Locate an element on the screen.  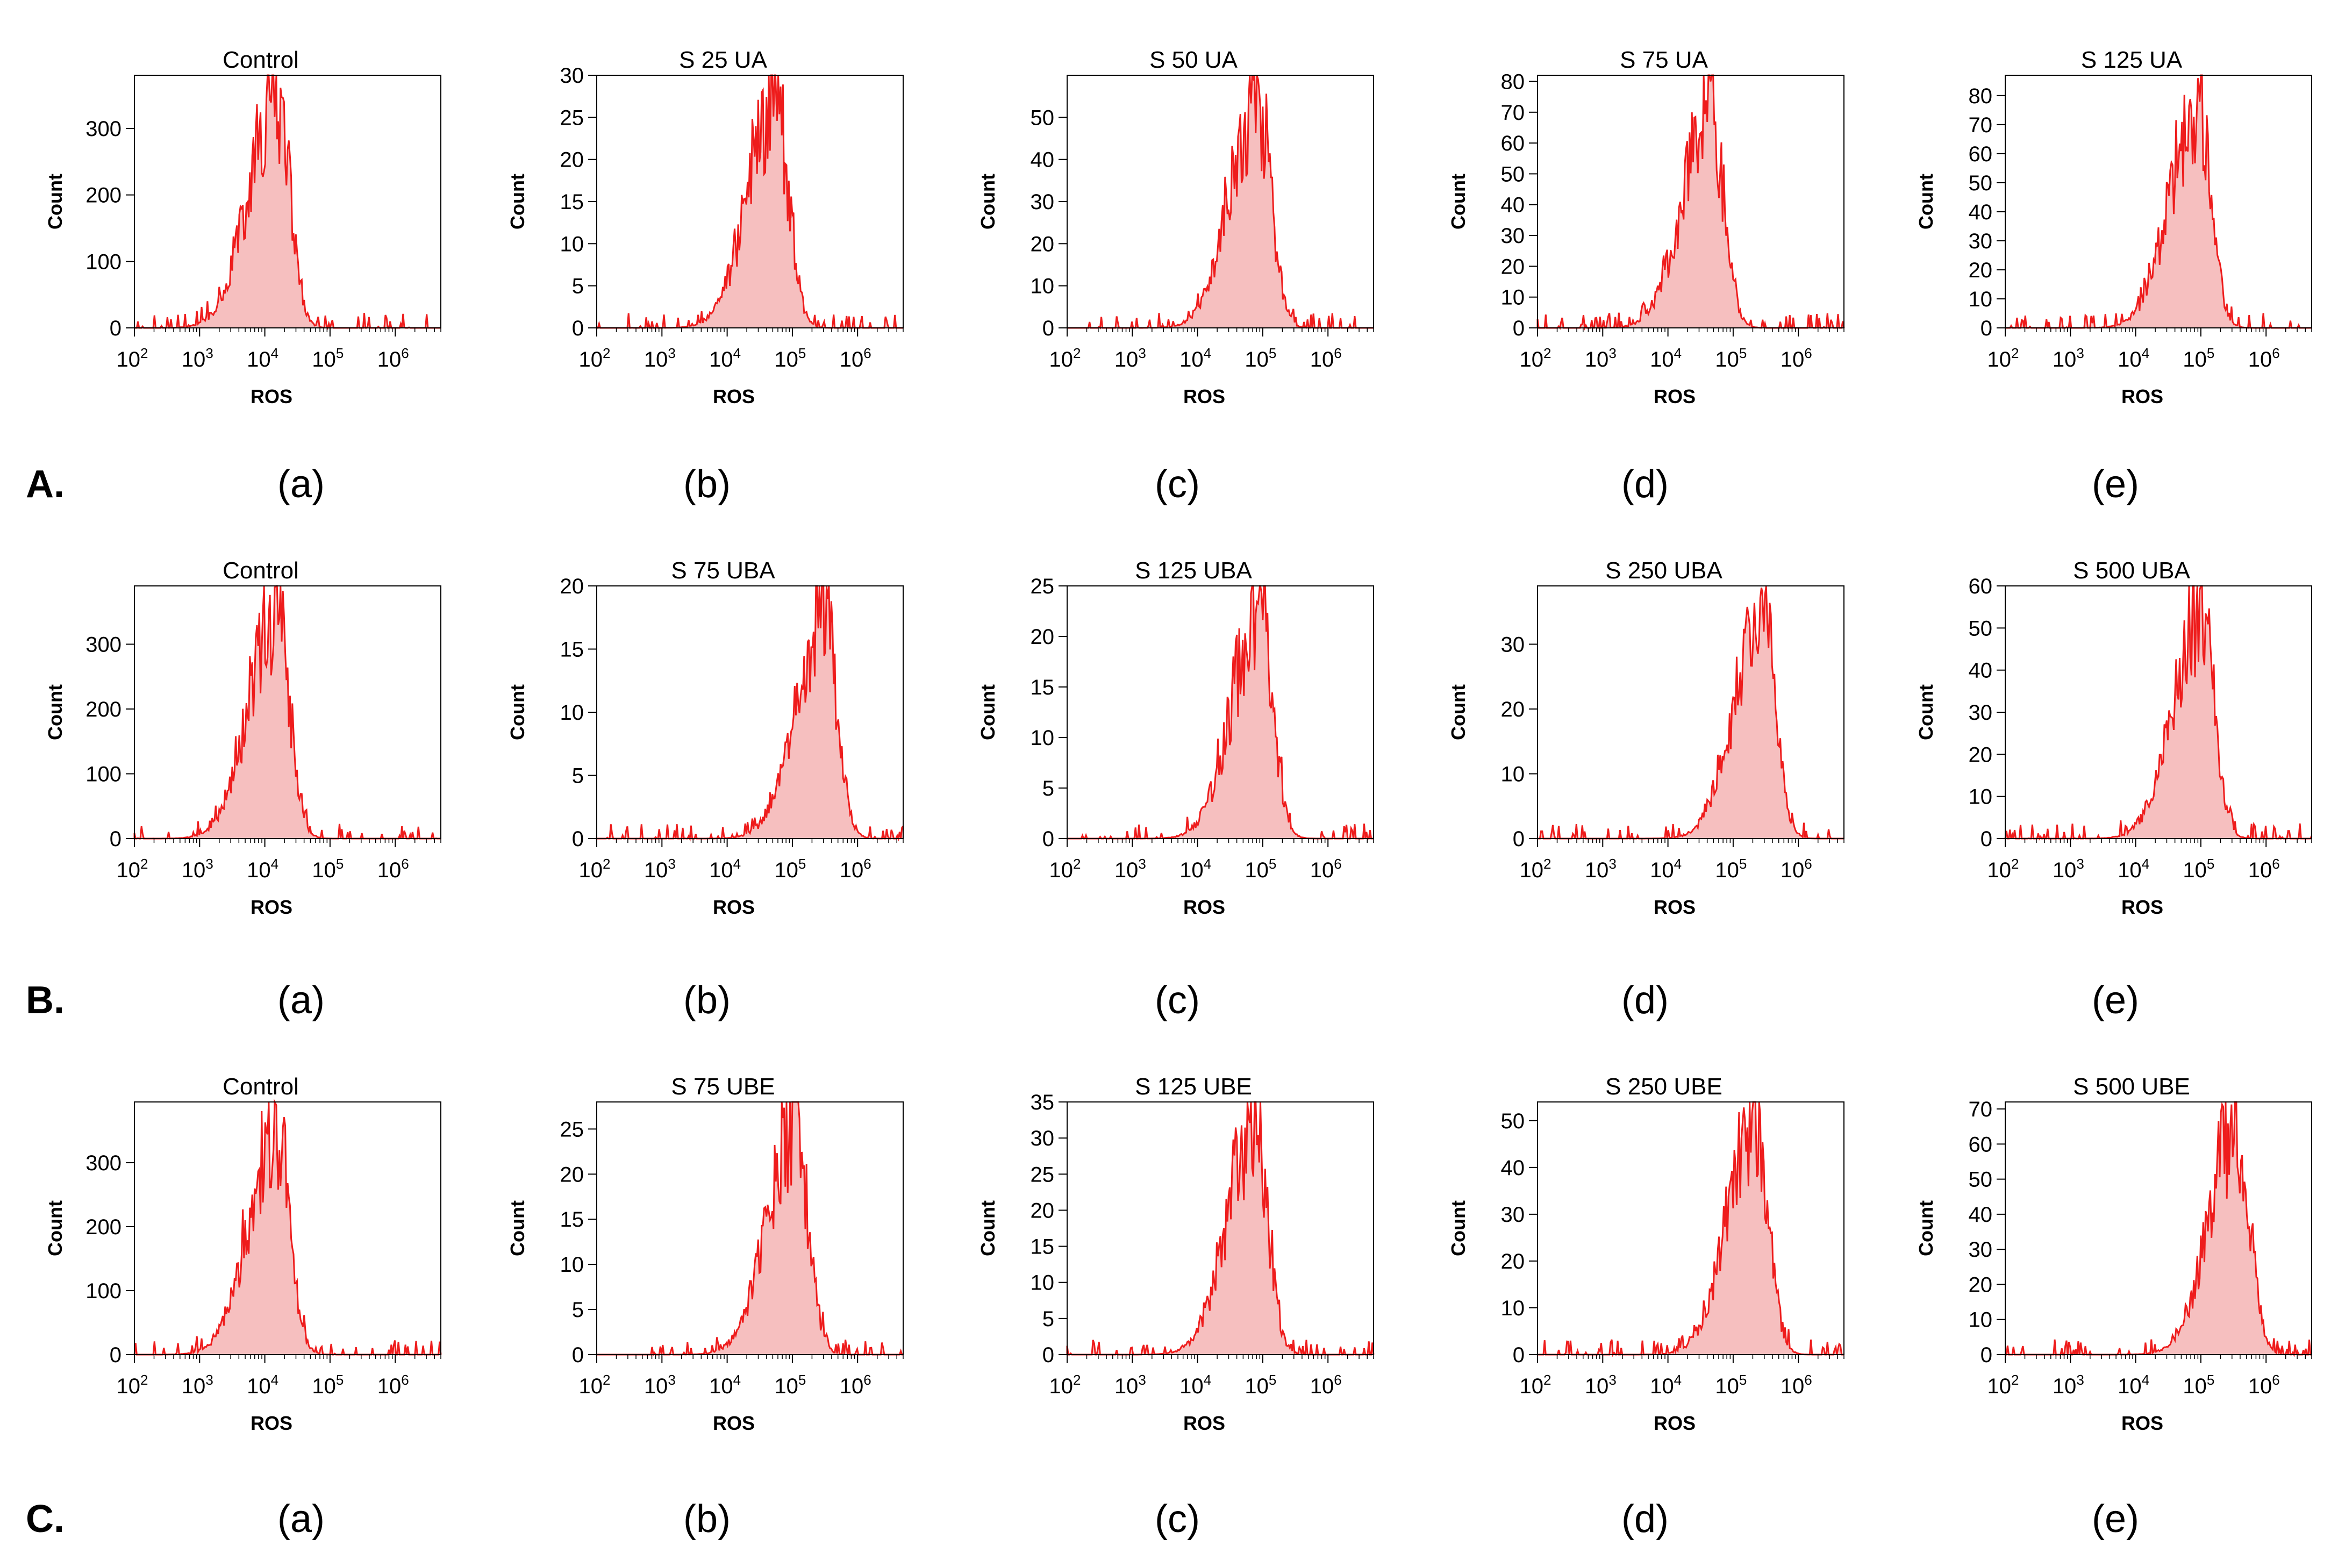
panel-title: S 75 UA is located at coordinates (1664, 60).